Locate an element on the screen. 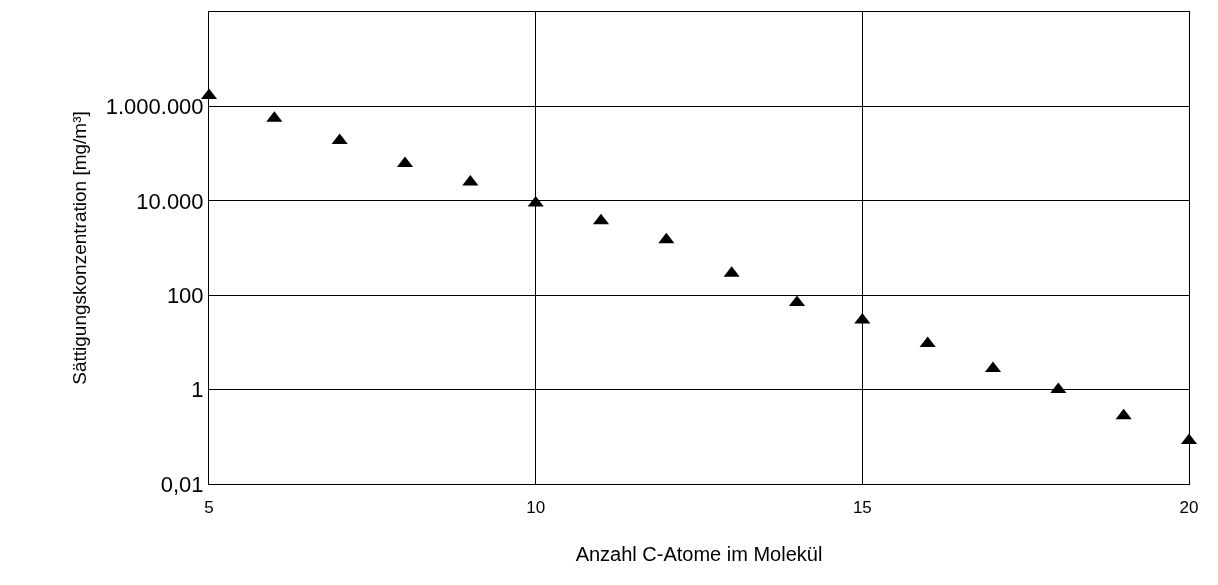  x-tick-label: 5 is located at coordinates (209, 508).